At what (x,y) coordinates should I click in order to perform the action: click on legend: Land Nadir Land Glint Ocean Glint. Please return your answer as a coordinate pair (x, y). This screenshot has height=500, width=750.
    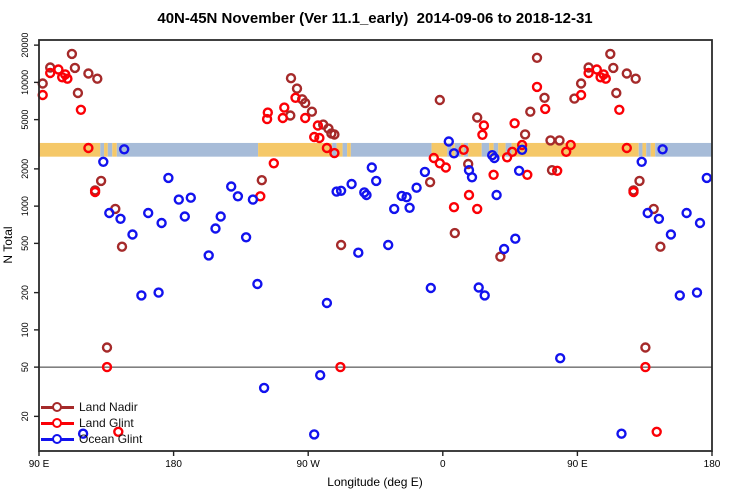
    Looking at the image, I should click on (91, 423).